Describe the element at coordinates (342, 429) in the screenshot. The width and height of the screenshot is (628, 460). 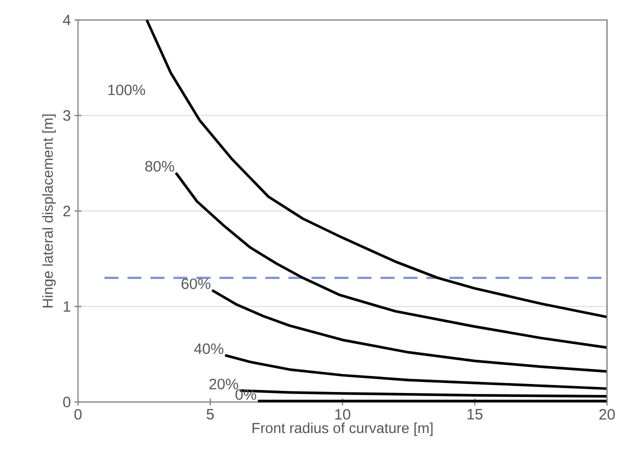
I see `x-axis-title: Front radius of curvature [m]` at that location.